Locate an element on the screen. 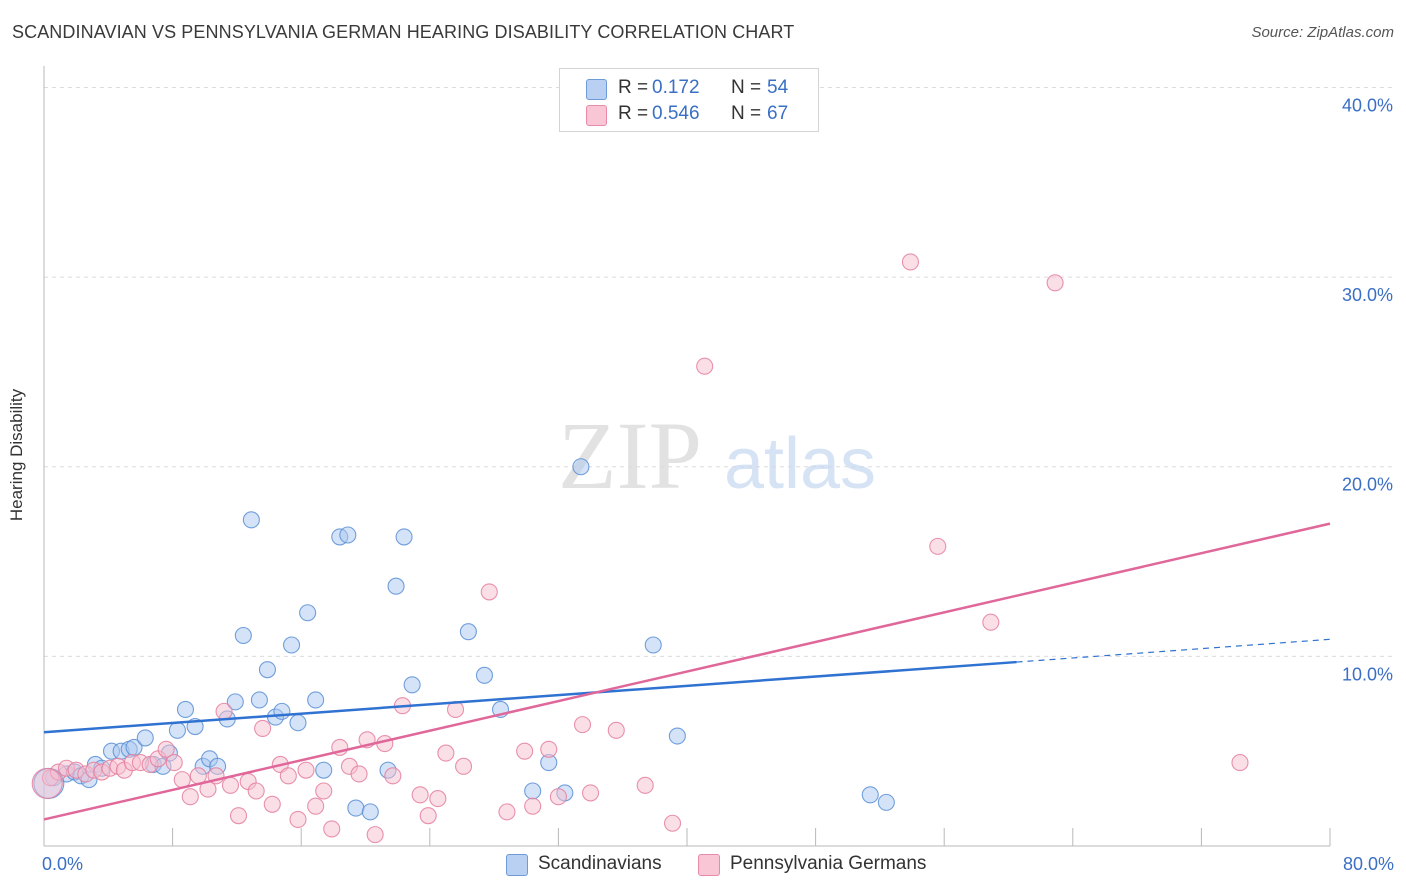  series-legend: Scandinavians Pennsylvania Germans is located at coordinates (703, 865).